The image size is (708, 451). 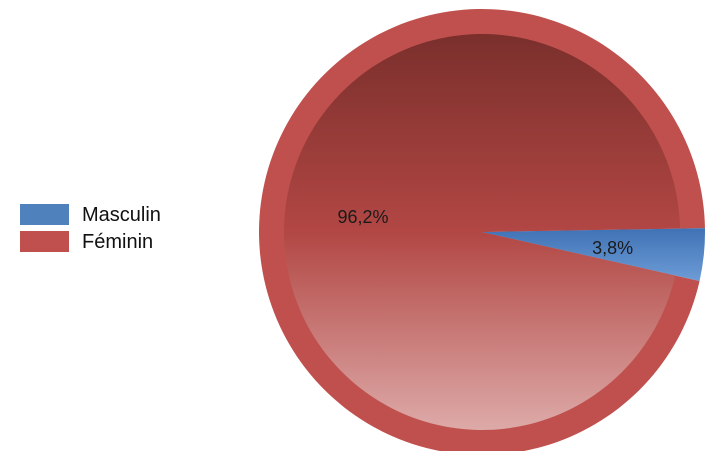 I want to click on legend-swatch-masculin, so click(x=44, y=214).